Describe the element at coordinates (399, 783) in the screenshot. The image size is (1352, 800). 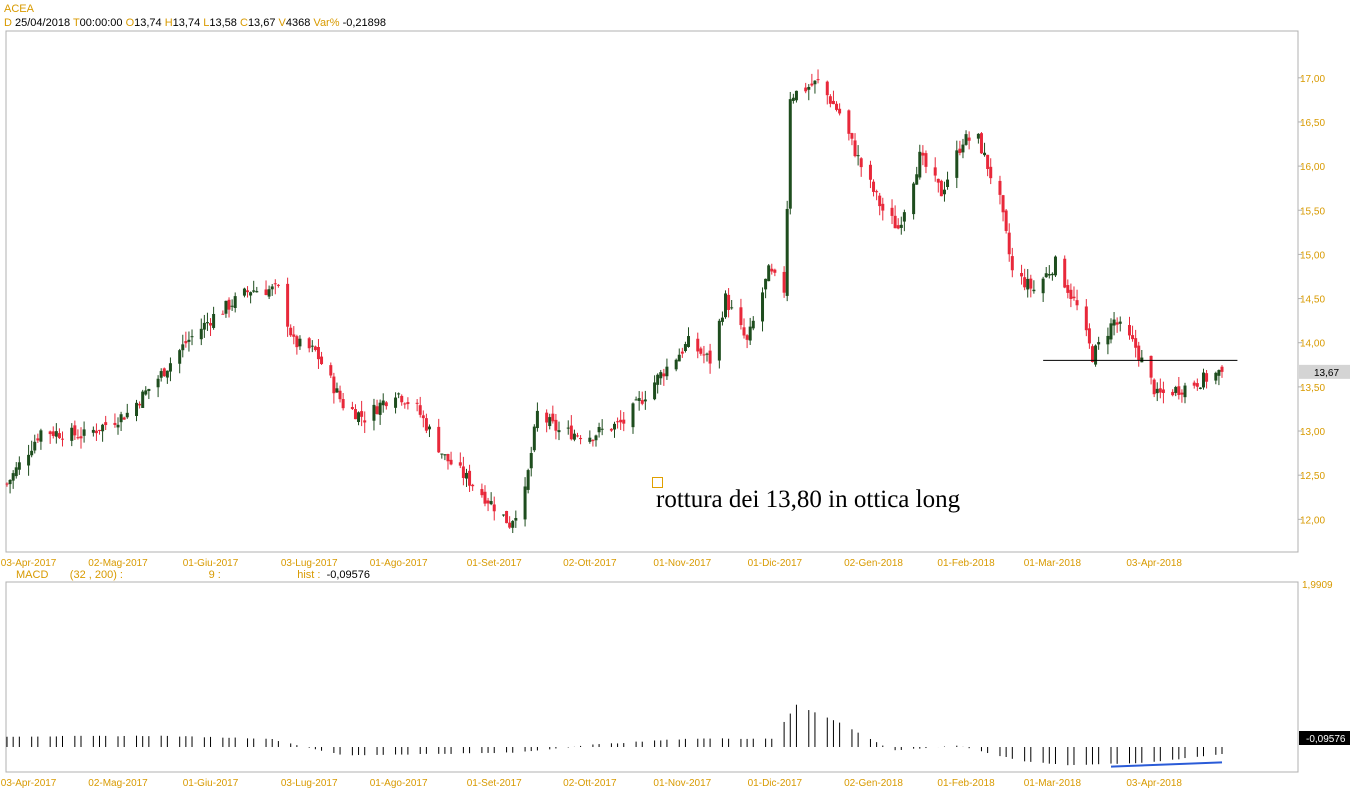
I see `x-tick-label: 01-Ago-2017` at that location.